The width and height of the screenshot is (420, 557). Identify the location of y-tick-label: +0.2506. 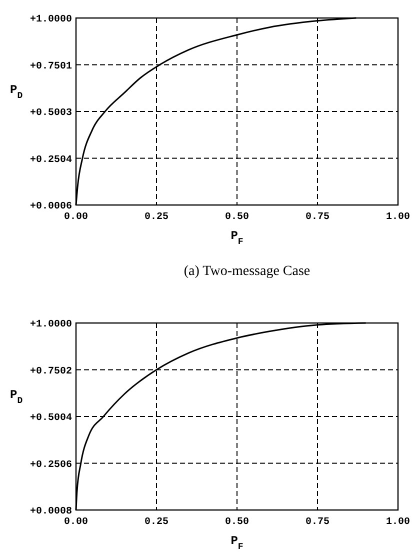
(51, 465).